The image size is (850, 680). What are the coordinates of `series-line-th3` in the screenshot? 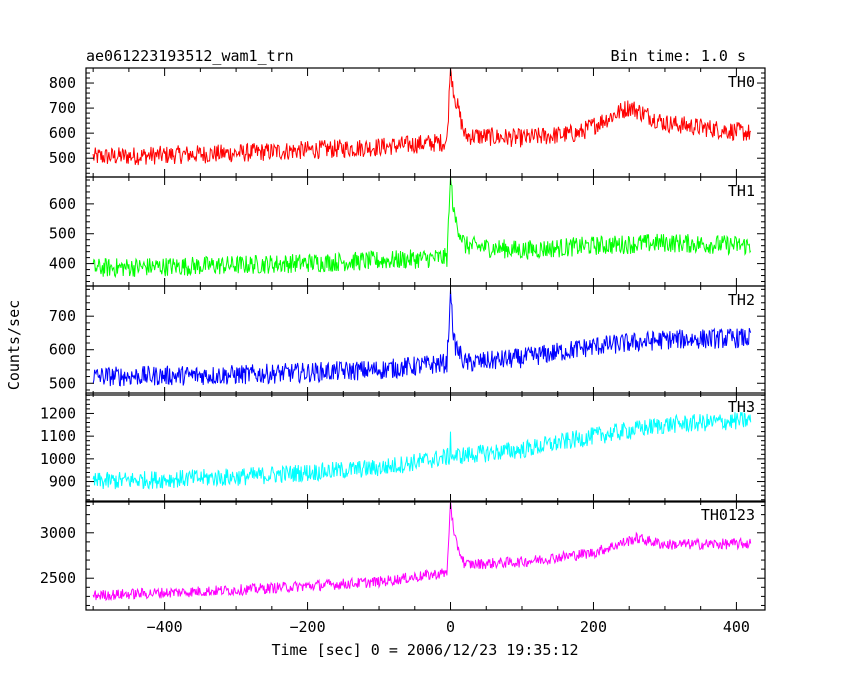 It's located at (422, 451).